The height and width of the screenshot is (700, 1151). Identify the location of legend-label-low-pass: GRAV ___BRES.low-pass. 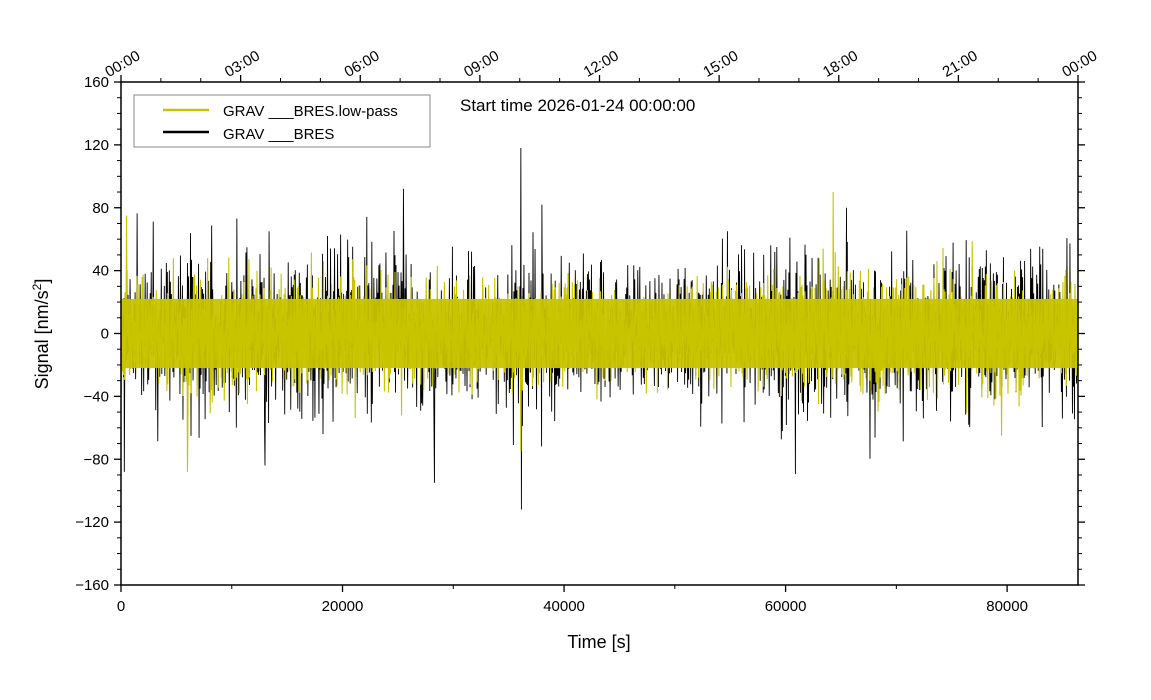
(310, 111).